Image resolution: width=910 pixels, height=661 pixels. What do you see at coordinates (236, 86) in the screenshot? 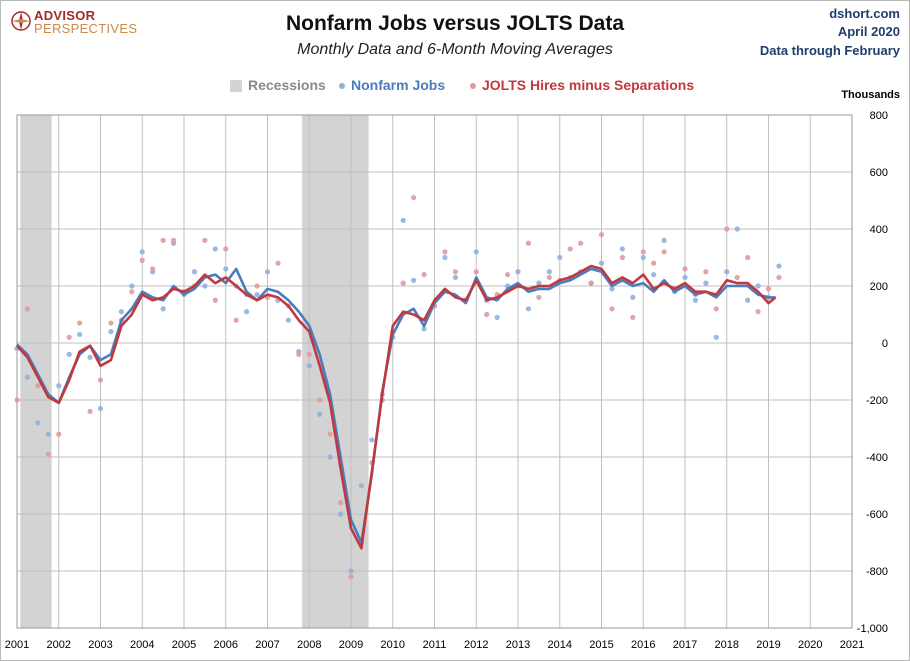
I see `legend-swatch-recessions` at bounding box center [236, 86].